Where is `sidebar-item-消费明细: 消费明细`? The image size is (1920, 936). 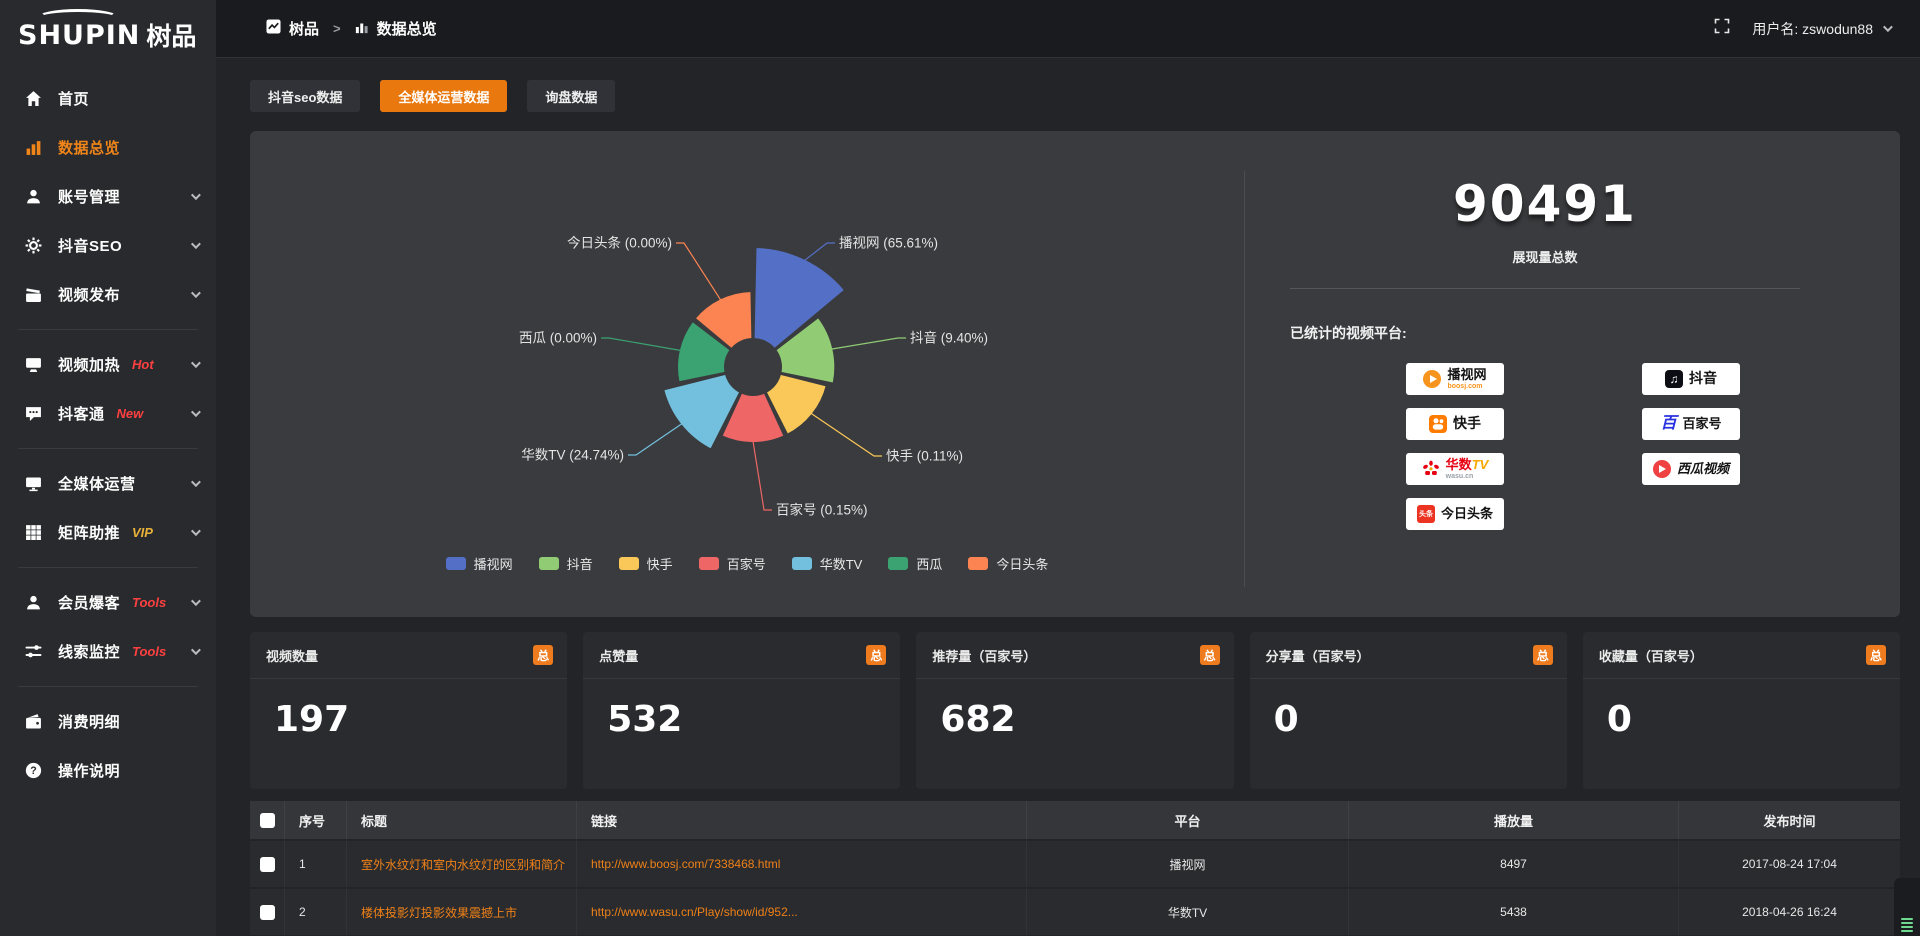 sidebar-item-消费明细: 消费明细 is located at coordinates (108, 721).